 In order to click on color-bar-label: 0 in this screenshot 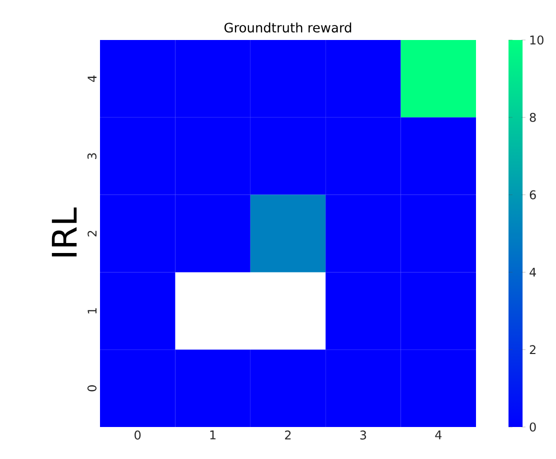, I will do `click(533, 427)`.